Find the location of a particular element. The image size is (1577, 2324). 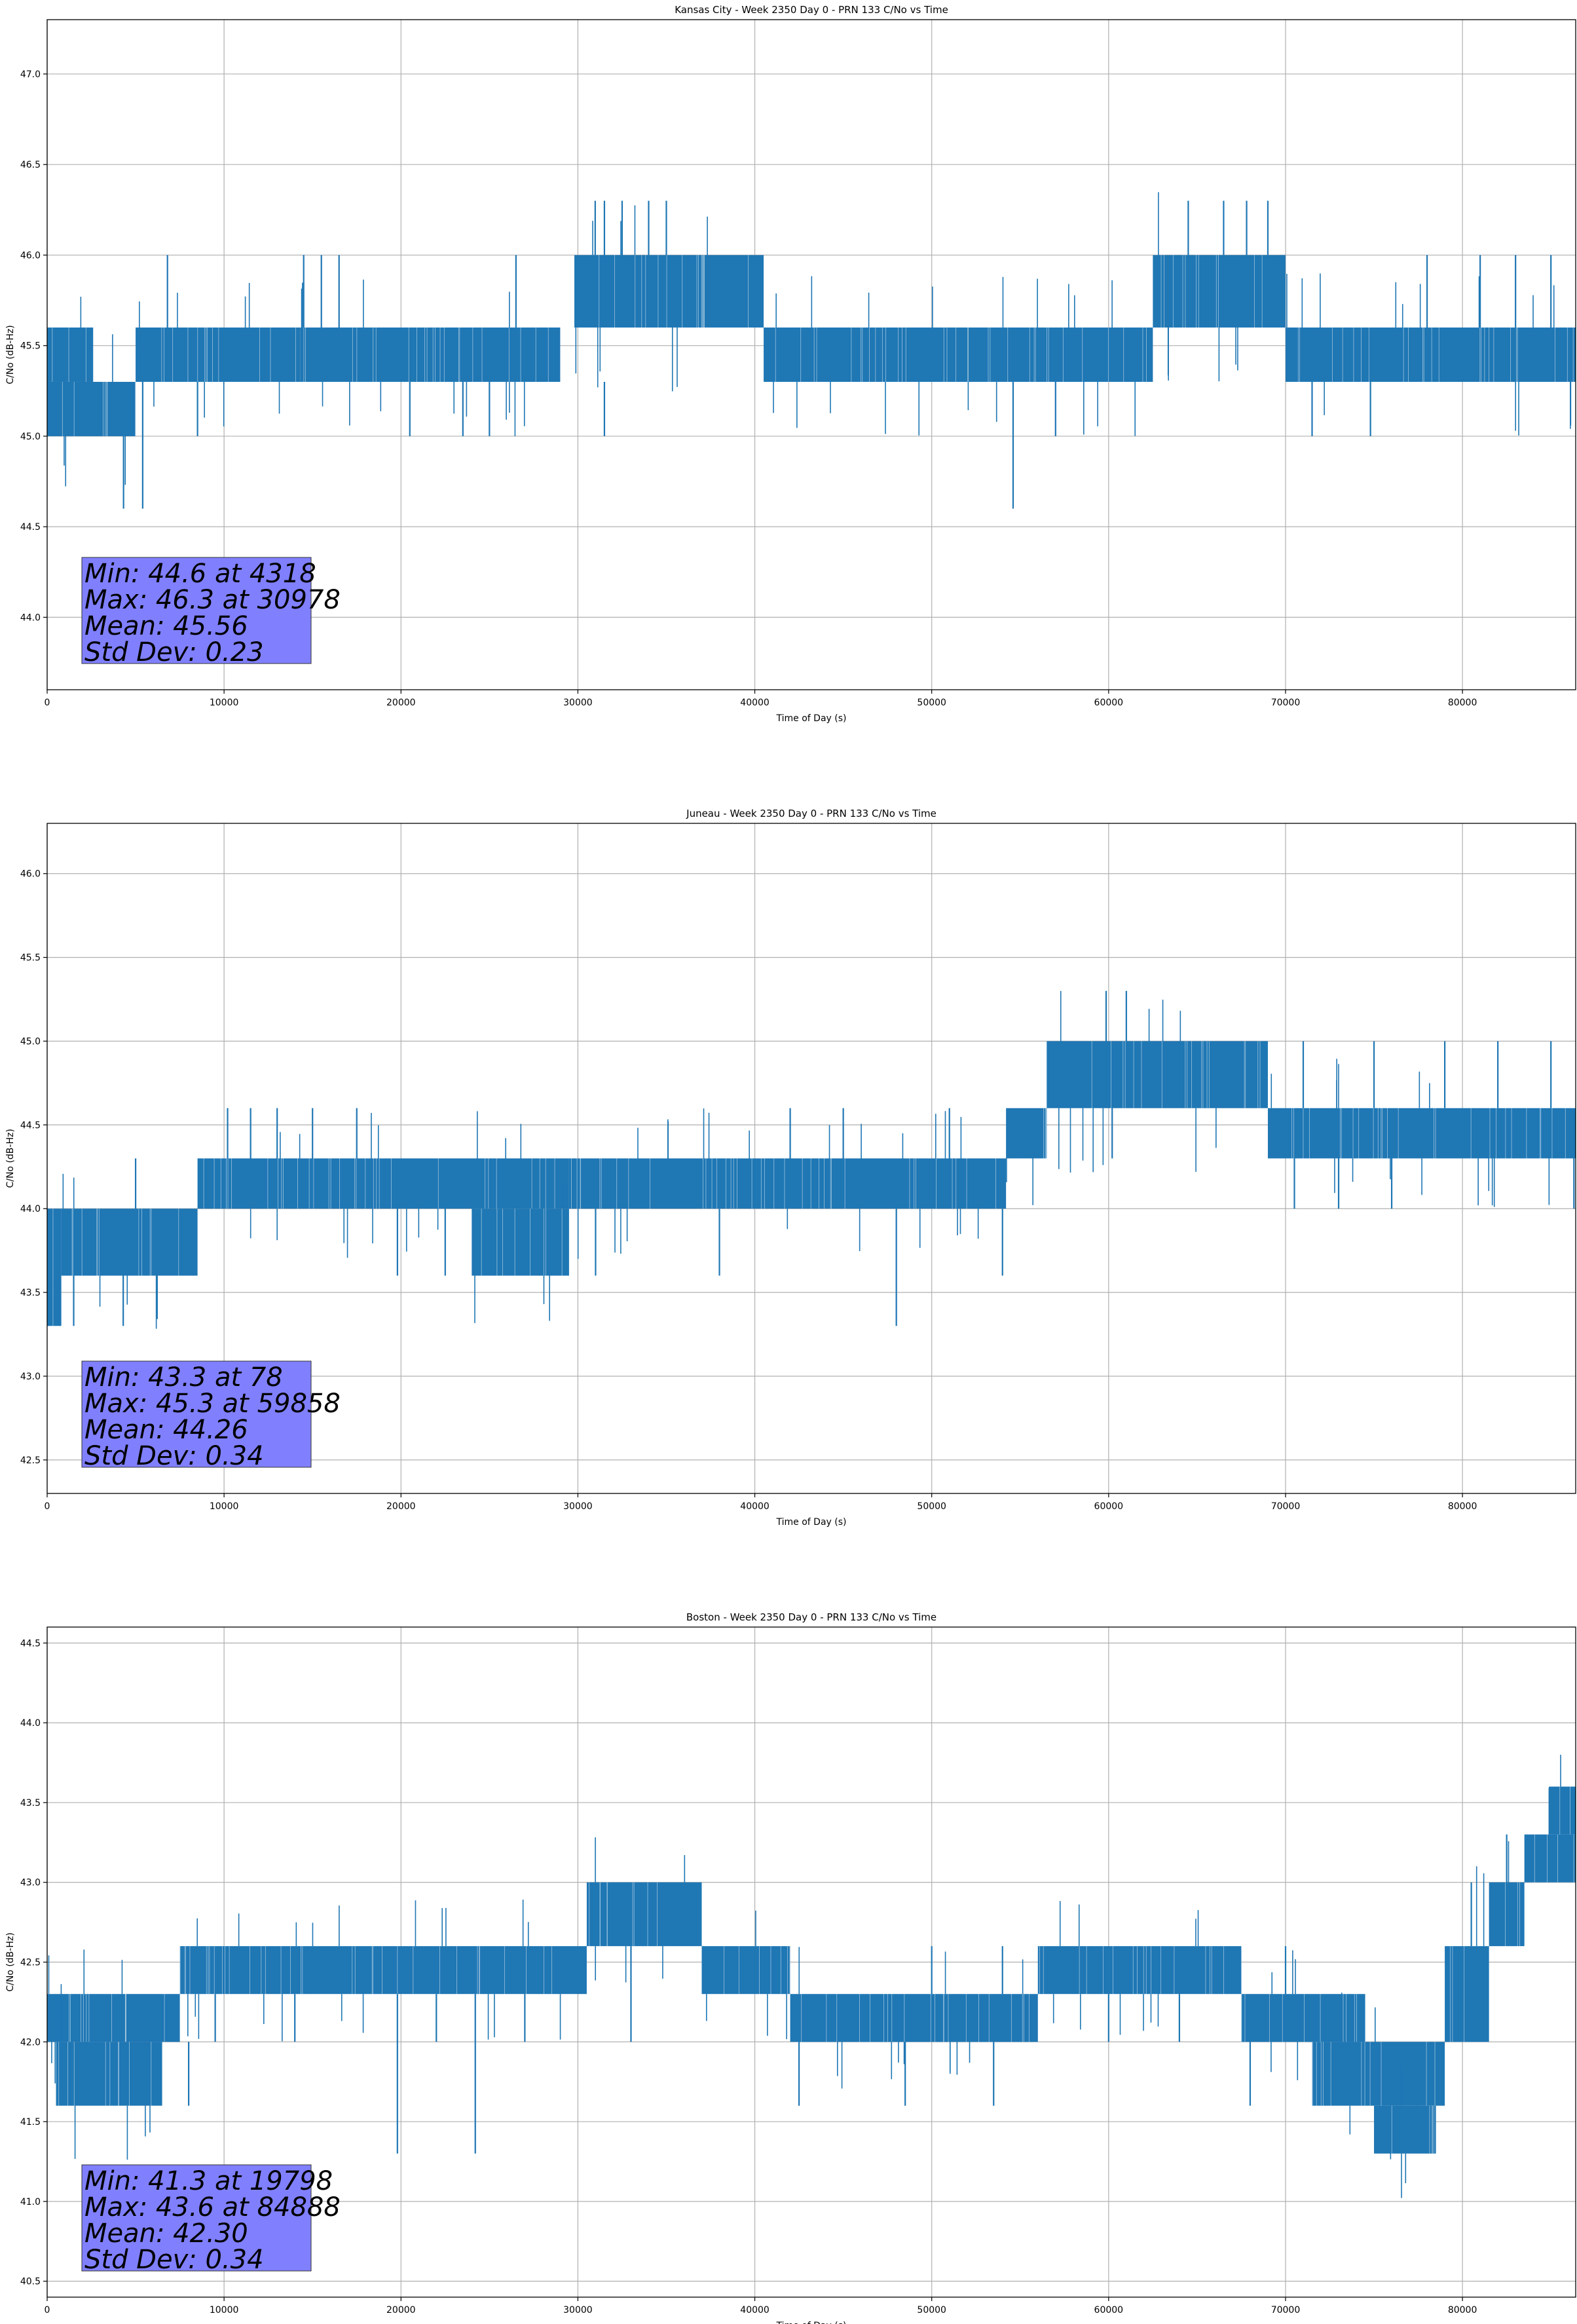

y-tick-label: 43.0 is located at coordinates (30, 1377).